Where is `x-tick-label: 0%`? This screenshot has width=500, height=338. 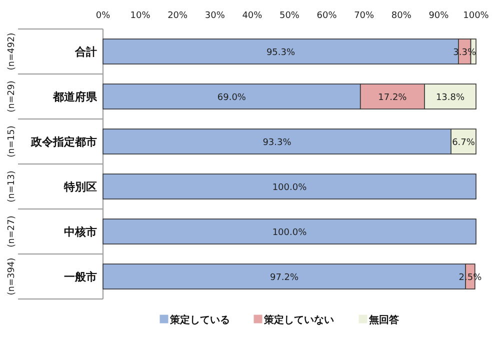 x-tick-label: 0% is located at coordinates (103, 16).